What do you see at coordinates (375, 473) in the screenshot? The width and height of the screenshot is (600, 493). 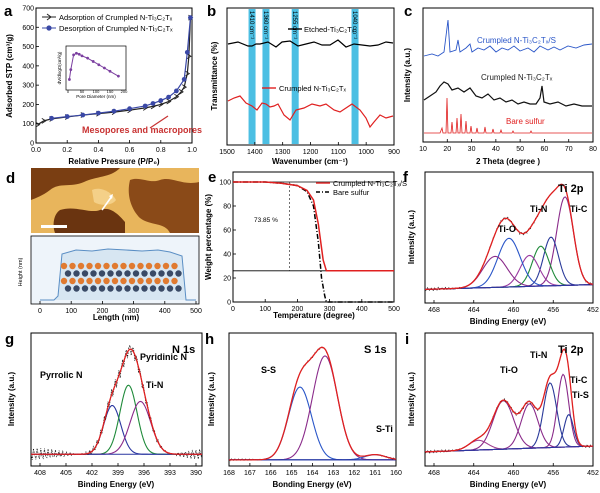 I see `h-xtick-label: 161` at bounding box center [375, 473].